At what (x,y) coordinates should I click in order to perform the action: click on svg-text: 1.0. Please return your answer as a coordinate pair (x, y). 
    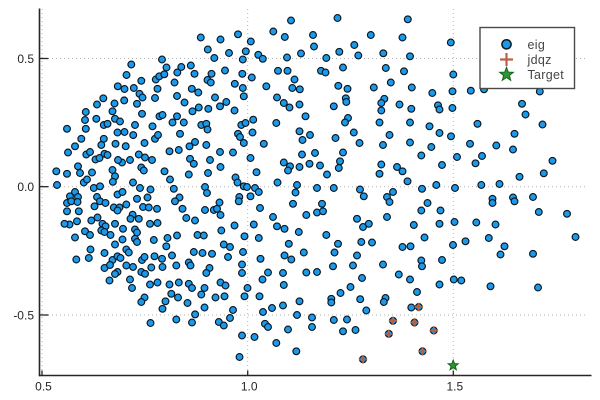
    Looking at the image, I should click on (249, 387).